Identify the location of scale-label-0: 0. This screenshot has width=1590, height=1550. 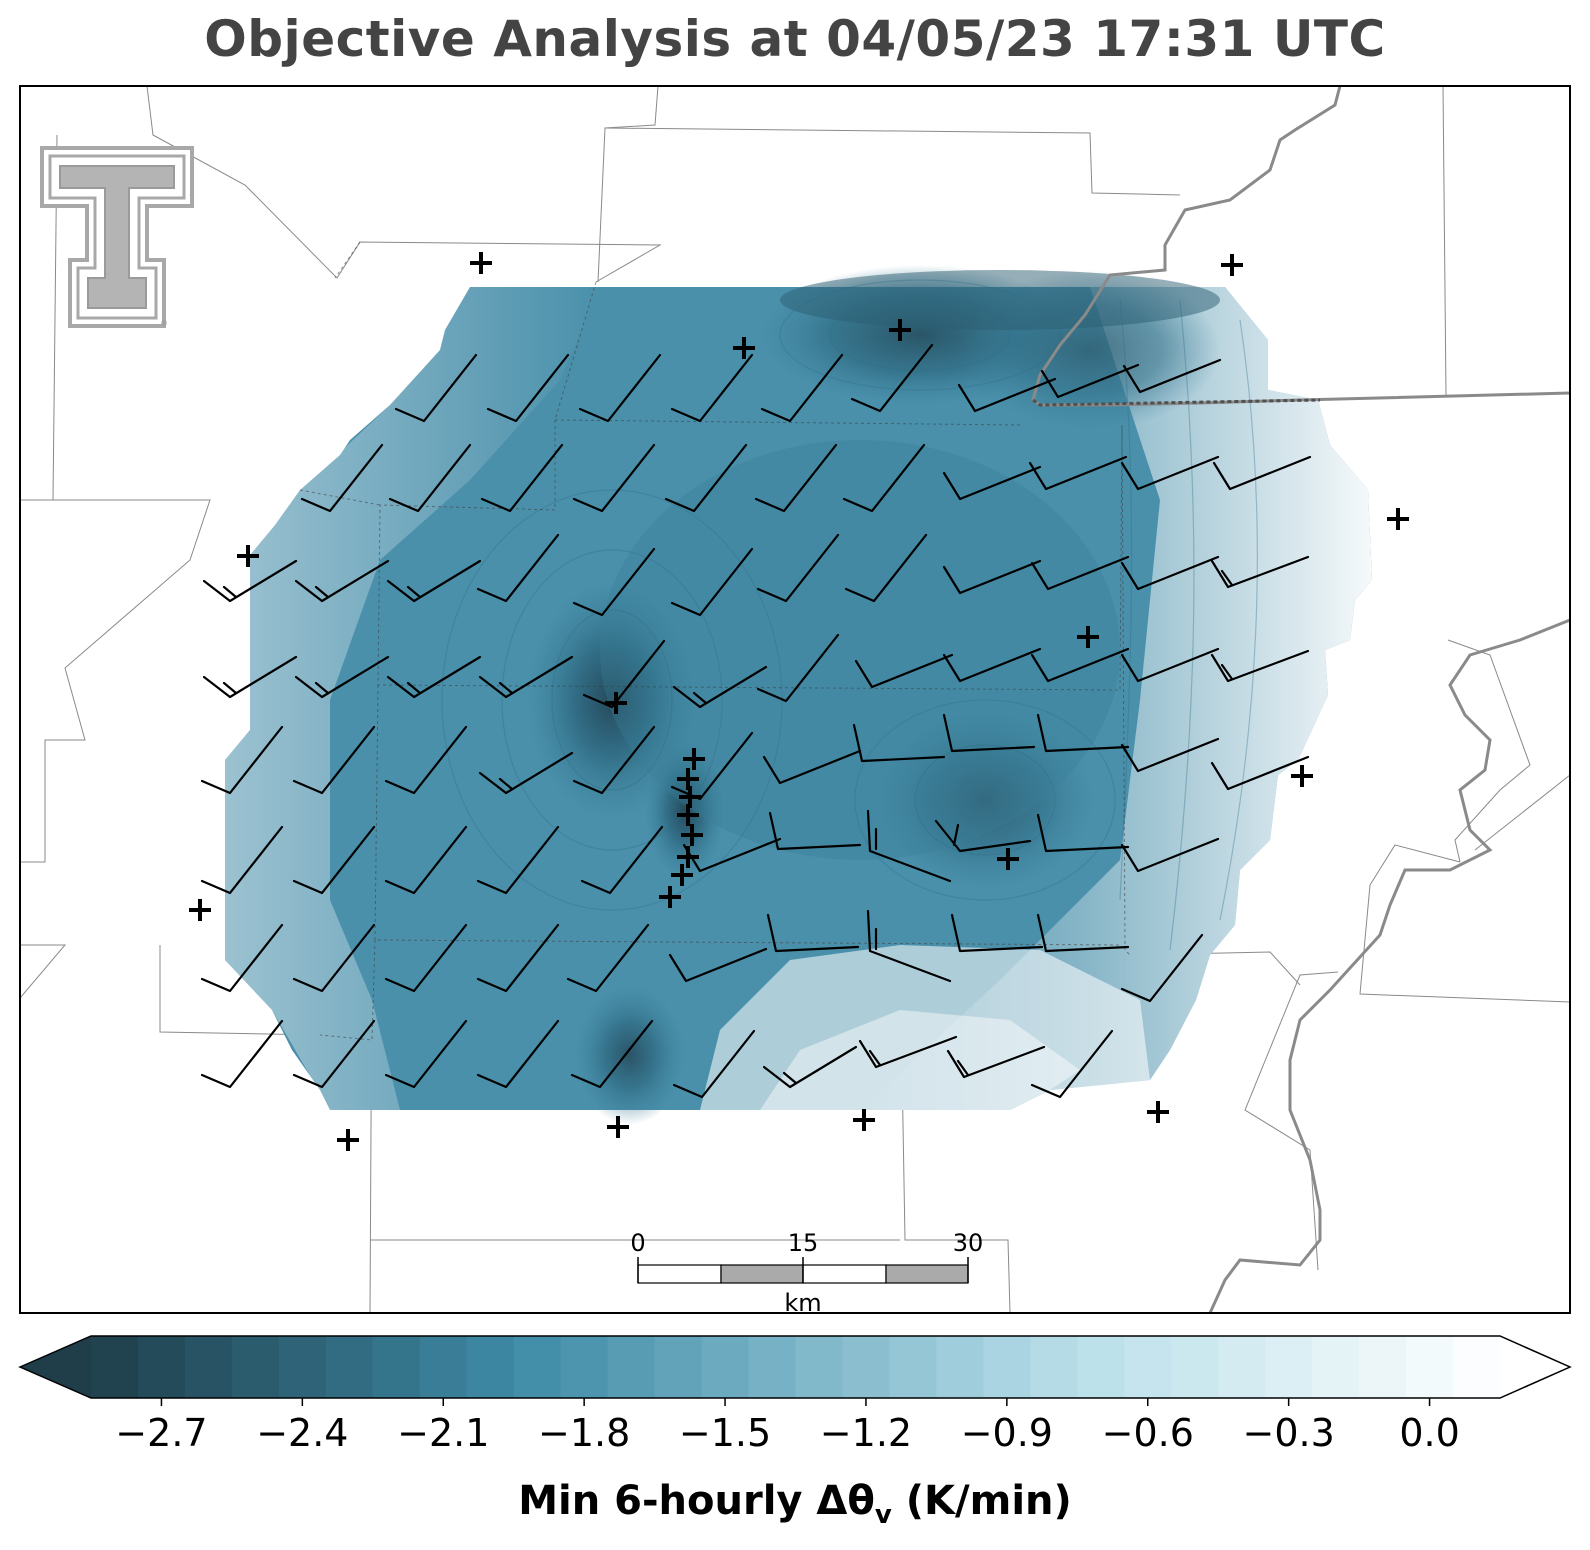
(637, 1243).